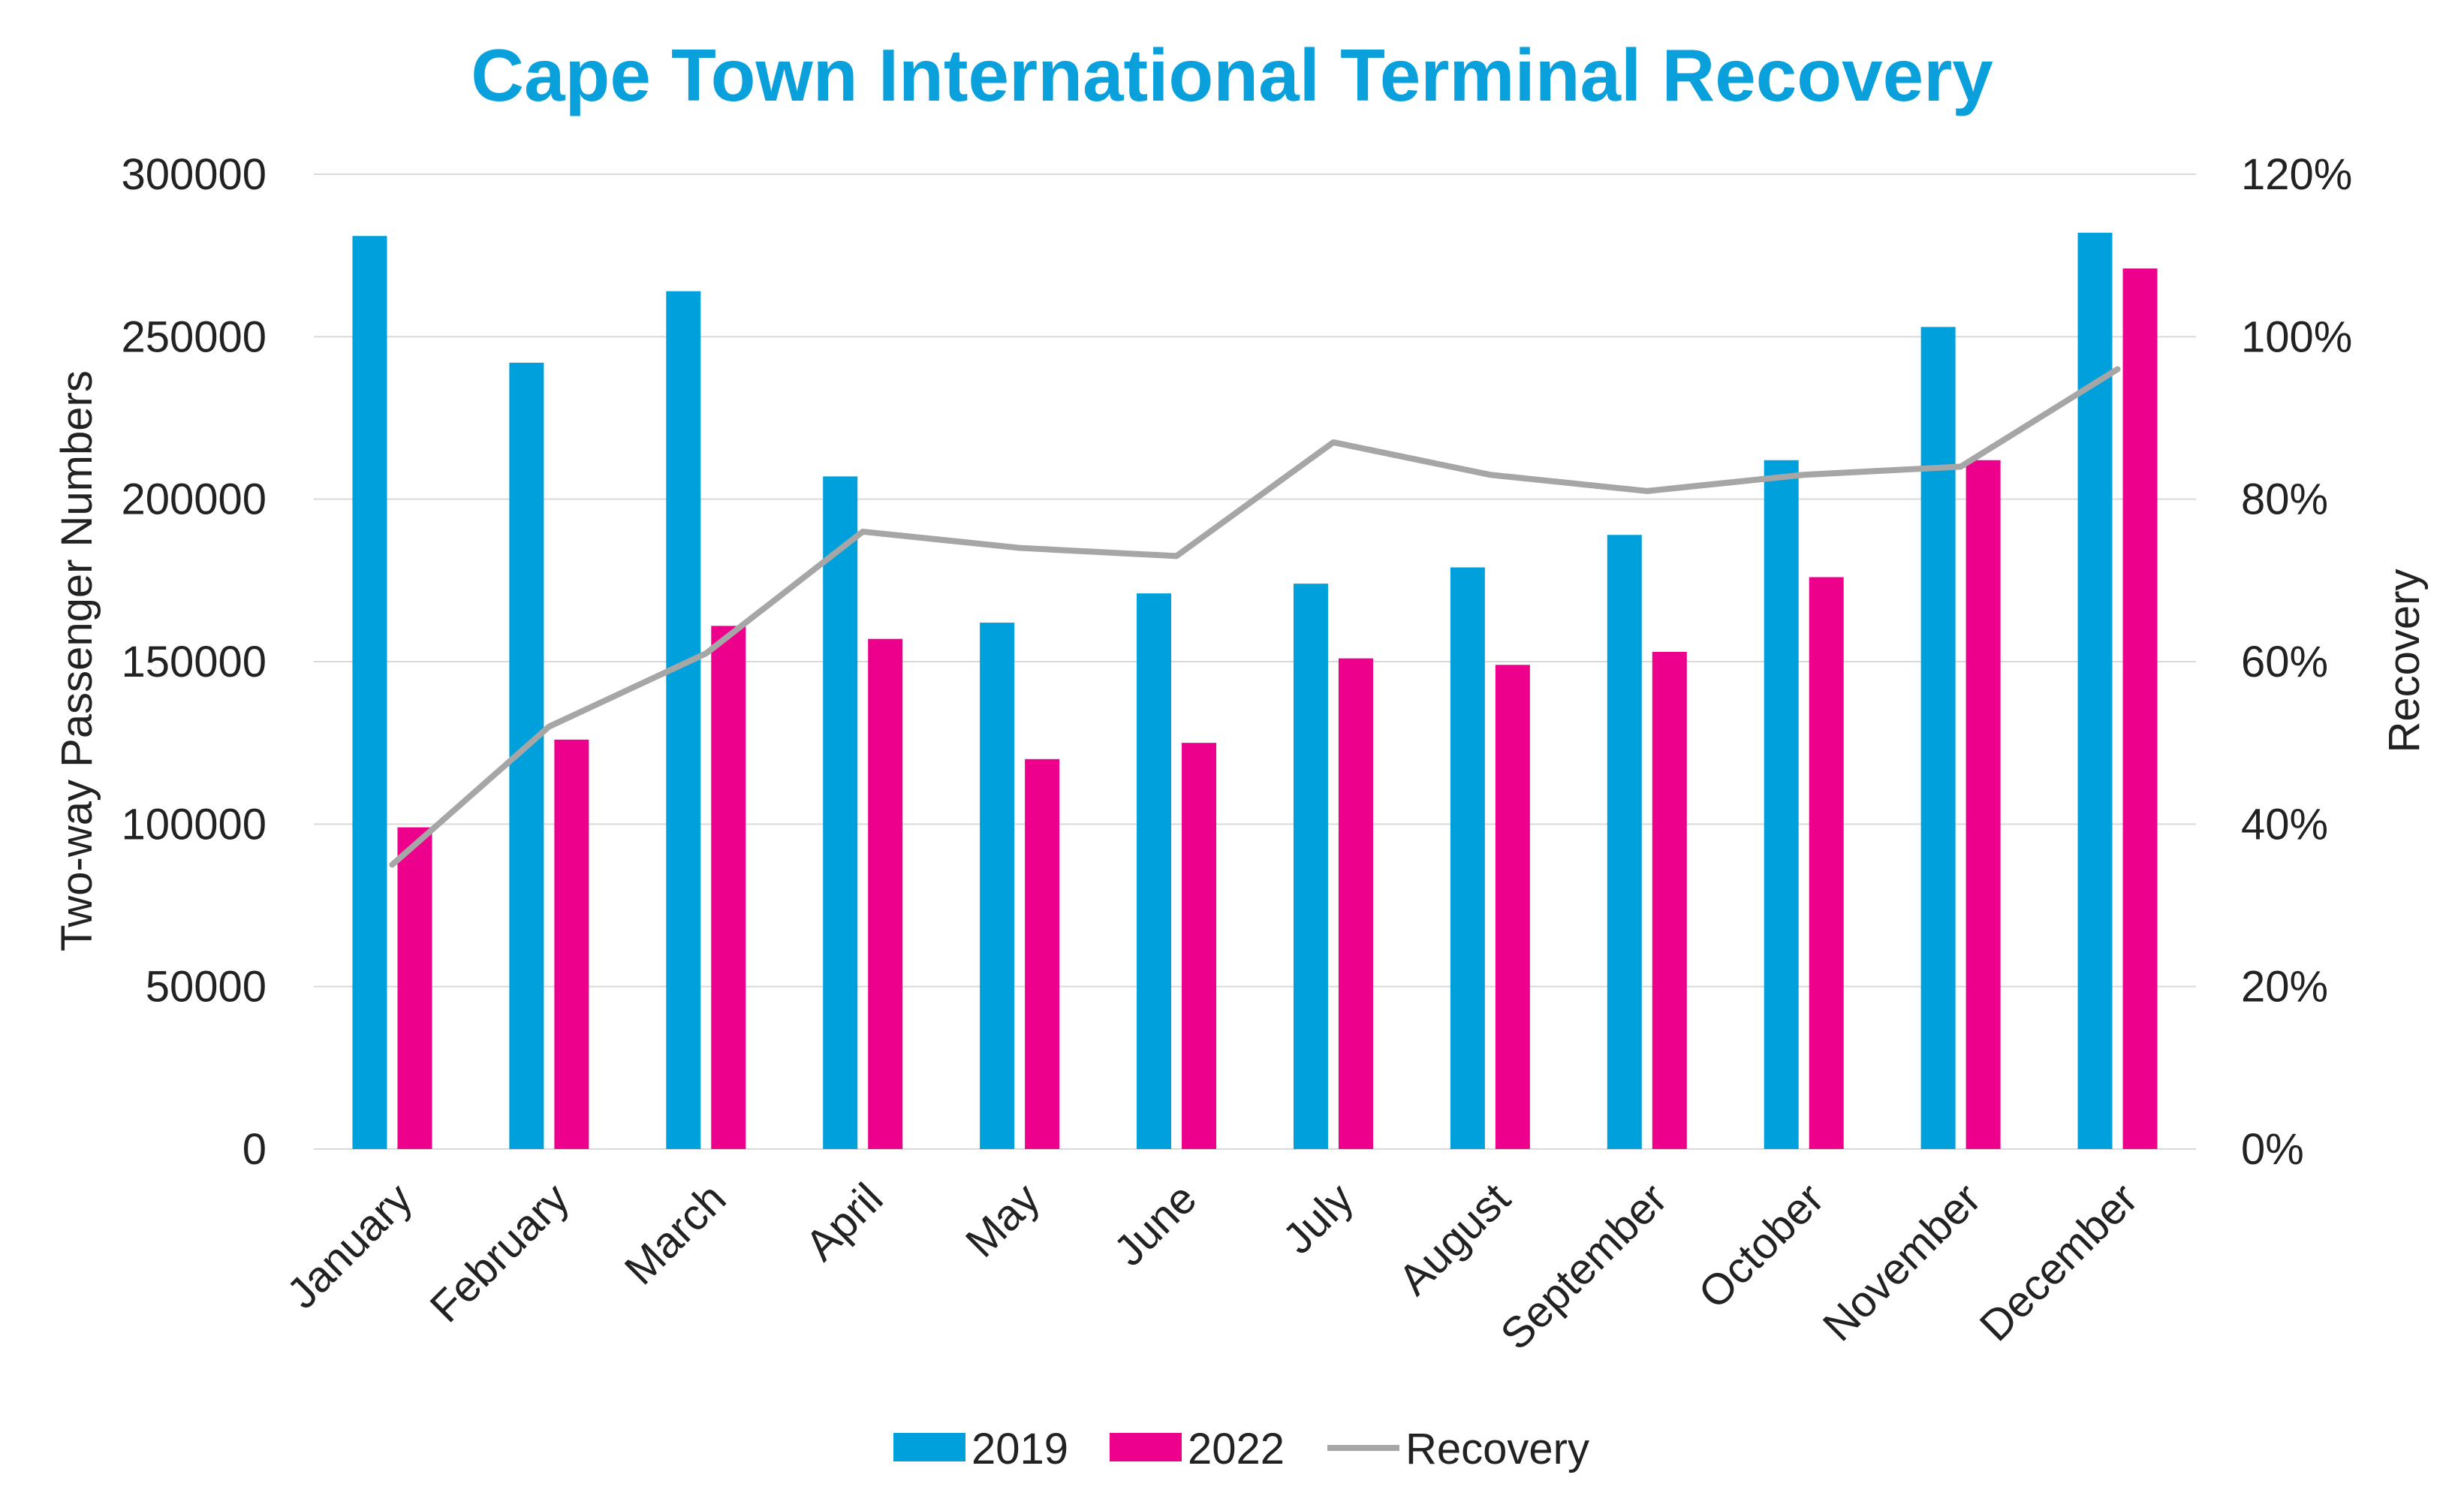 Image resolution: width=2464 pixels, height=1502 pixels. What do you see at coordinates (1155, 1224) in the screenshot?
I see `x-tick-label: June` at bounding box center [1155, 1224].